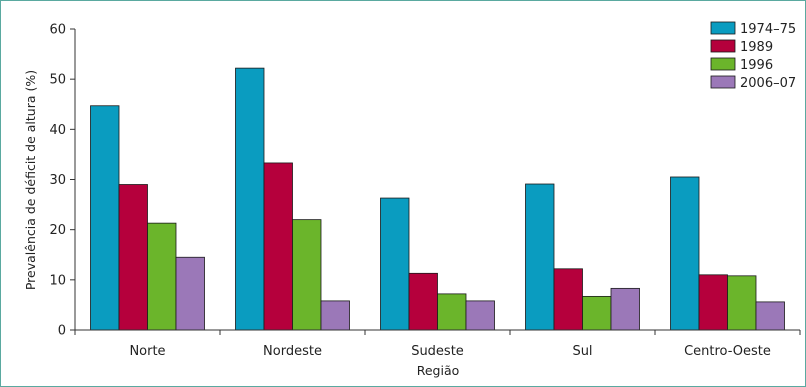 The height and width of the screenshot is (387, 806). I want to click on y-tick-label: 0, so click(62, 331).